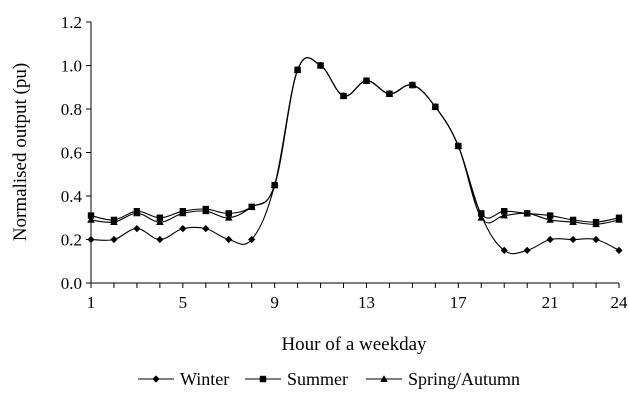  What do you see at coordinates (183, 302) in the screenshot?
I see `x-tick-label: 5` at bounding box center [183, 302].